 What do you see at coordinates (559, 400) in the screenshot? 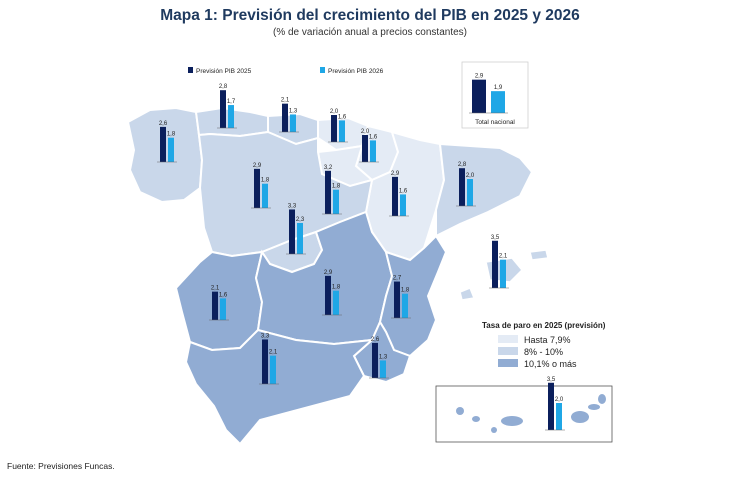
I see `value-label-2026-canarias: 2,0` at bounding box center [559, 400].